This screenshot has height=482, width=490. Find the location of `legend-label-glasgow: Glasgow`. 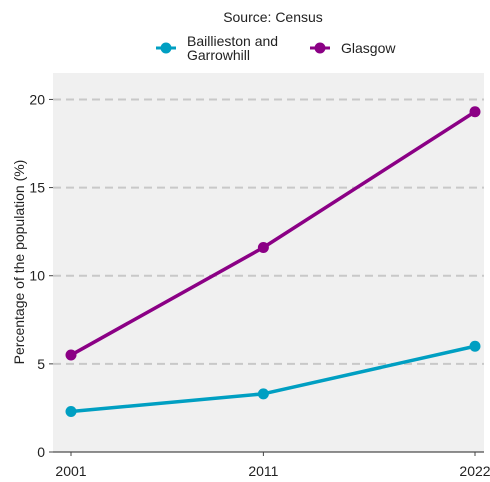

legend-label-glasgow: Glasgow is located at coordinates (368, 48).